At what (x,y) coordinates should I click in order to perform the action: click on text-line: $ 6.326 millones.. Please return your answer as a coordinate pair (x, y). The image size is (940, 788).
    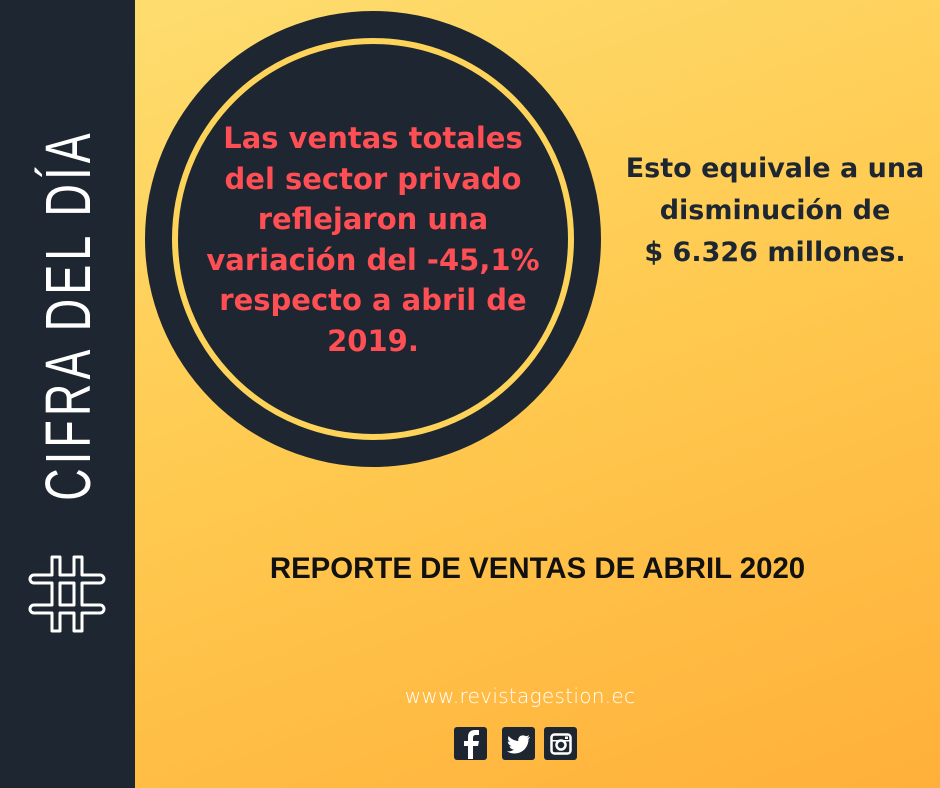
    Looking at the image, I should click on (775, 252).